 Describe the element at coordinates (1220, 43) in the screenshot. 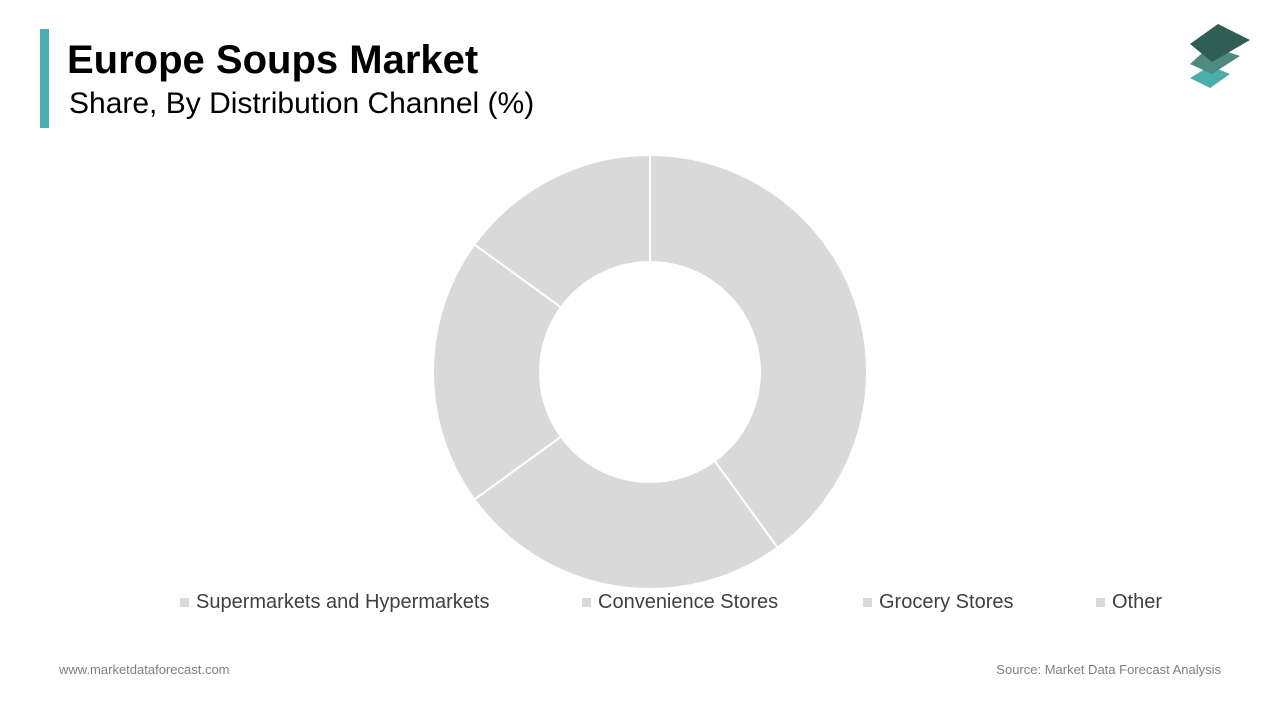

I see `logo-layer-top` at that location.